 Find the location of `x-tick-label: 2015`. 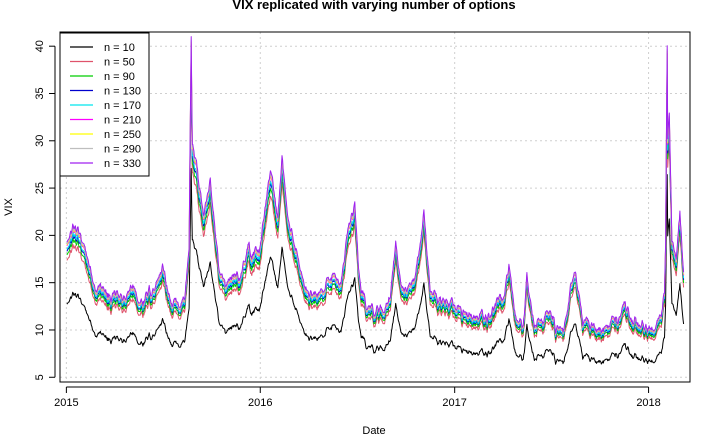

x-tick-label: 2015 is located at coordinates (66, 403).